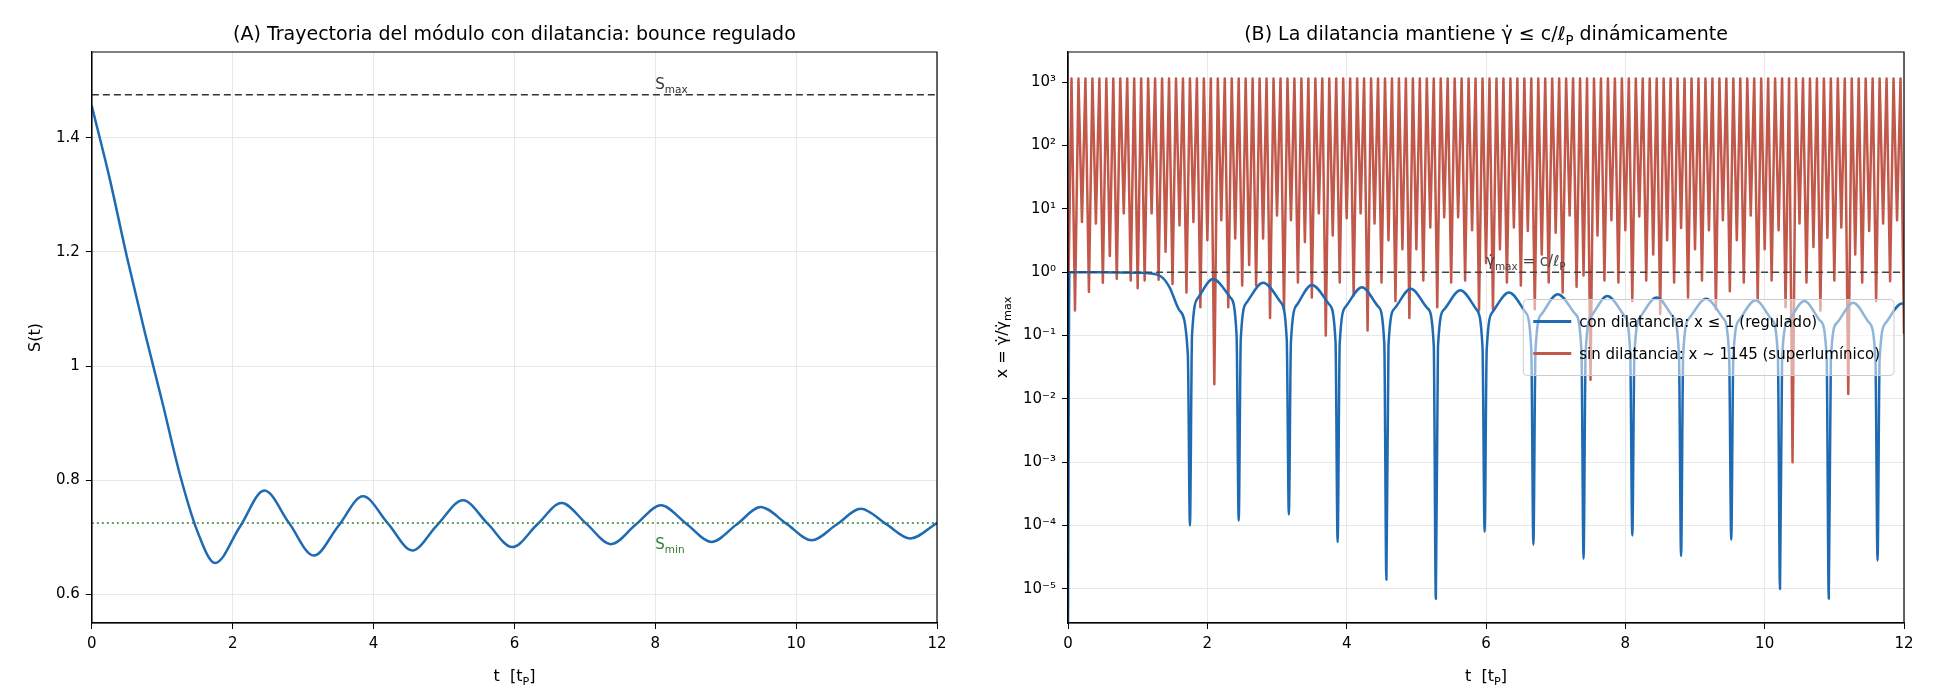 The height and width of the screenshot is (699, 1934). I want to click on y-axis-title: S(t), so click(34, 337).